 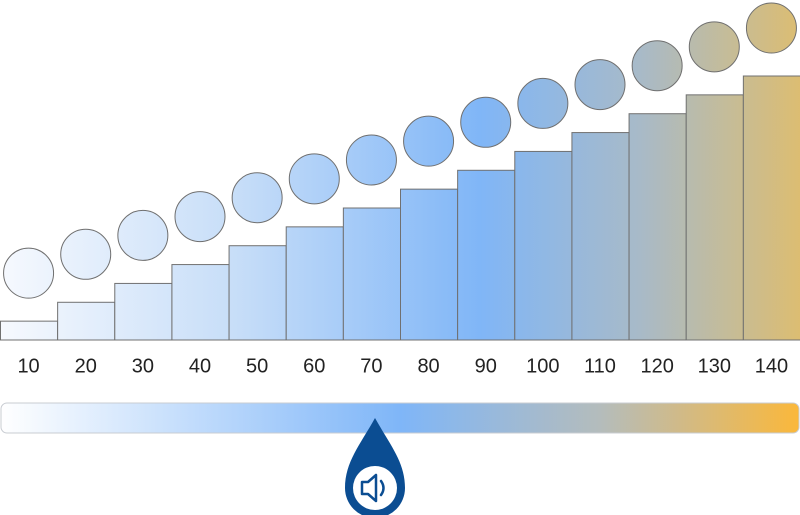 What do you see at coordinates (371, 366) in the screenshot?
I see `value-label: 70` at bounding box center [371, 366].